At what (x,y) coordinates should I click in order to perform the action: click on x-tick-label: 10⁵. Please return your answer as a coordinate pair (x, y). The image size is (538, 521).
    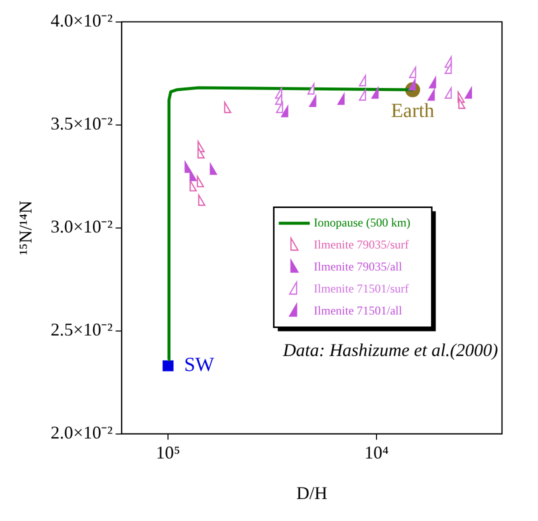
    Looking at the image, I should click on (168, 452).